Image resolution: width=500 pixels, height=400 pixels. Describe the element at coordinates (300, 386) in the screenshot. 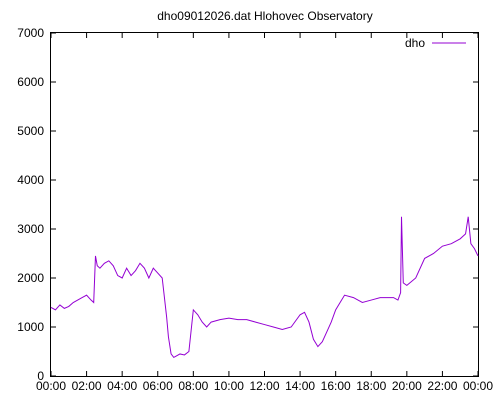

I see `x-tick-label: 14:00` at that location.